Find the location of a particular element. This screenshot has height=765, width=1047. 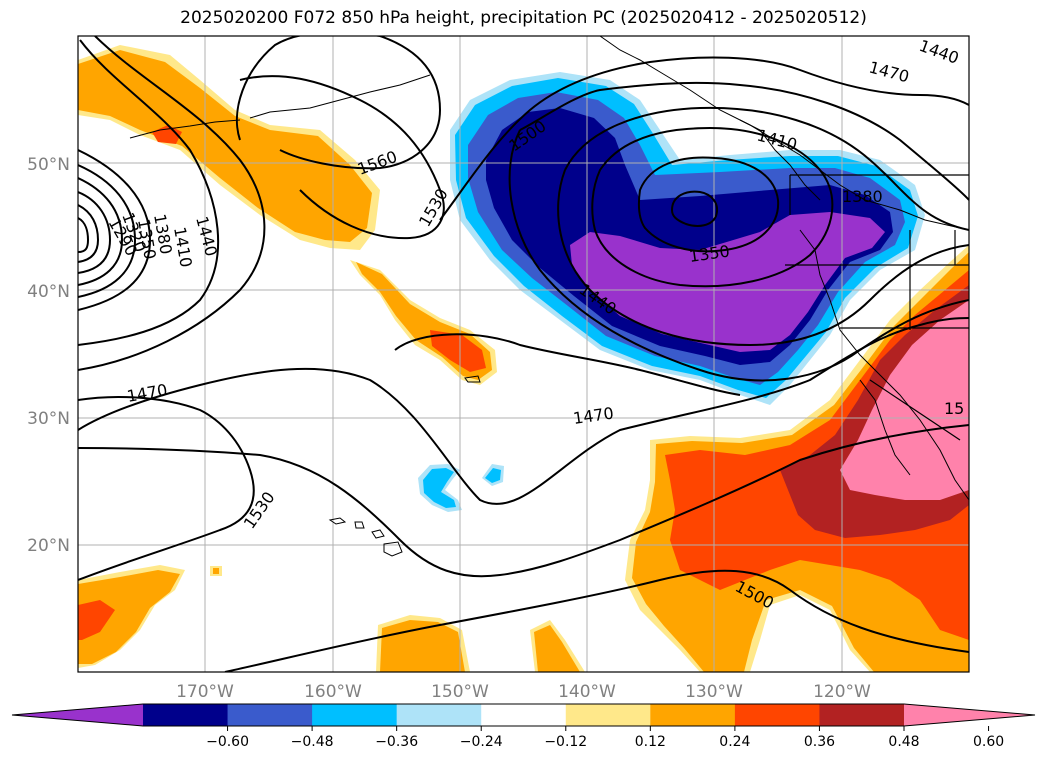

lat-label: 50°N is located at coordinates (48, 165).